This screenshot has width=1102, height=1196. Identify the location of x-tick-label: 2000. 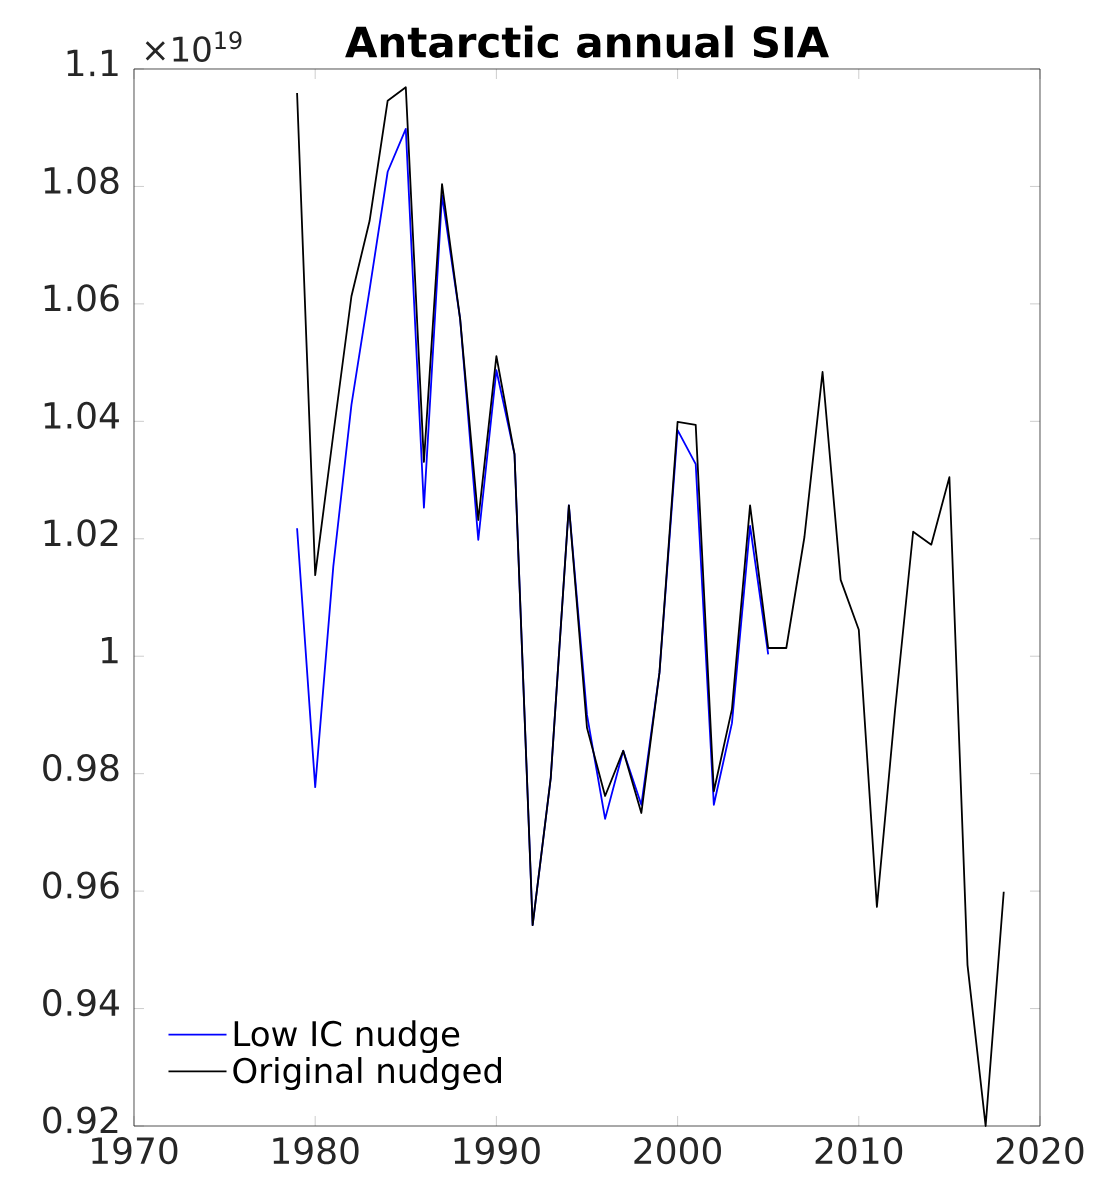
(677, 1151).